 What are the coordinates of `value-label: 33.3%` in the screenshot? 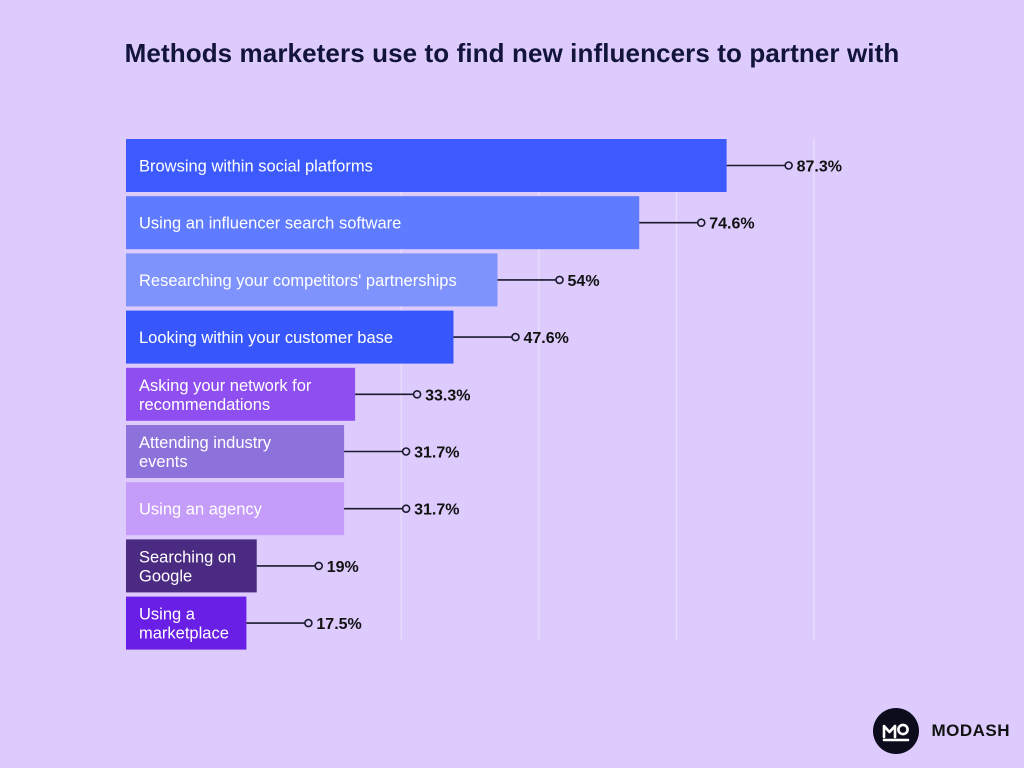 It's located at (447, 395).